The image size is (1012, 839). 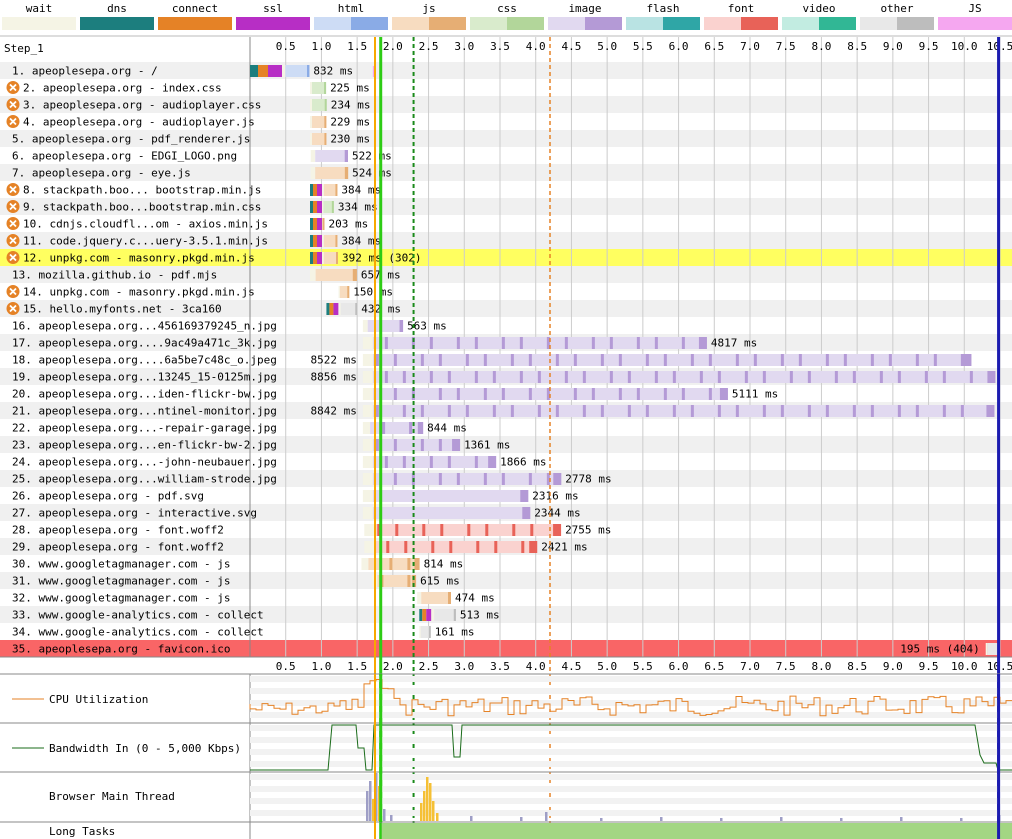 I want to click on long-tasks-panel-label: Long Tasks, so click(x=82, y=831).